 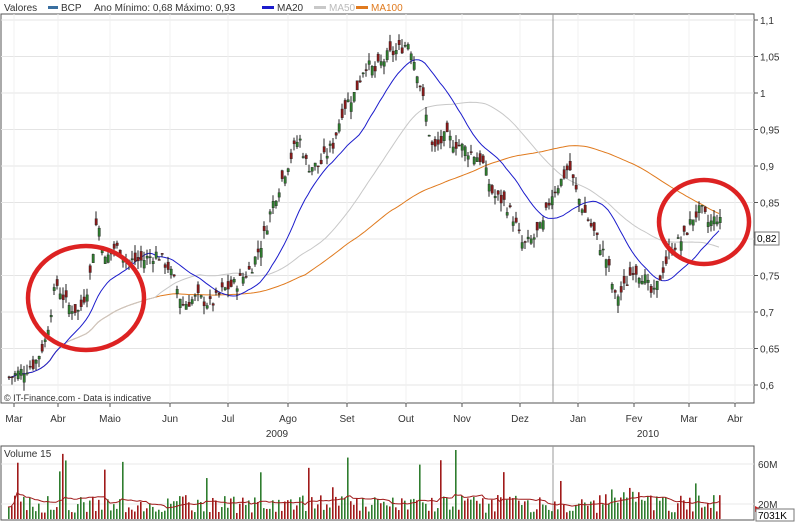 What do you see at coordinates (277, 434) in the screenshot?
I see `year-label: 2009` at bounding box center [277, 434].